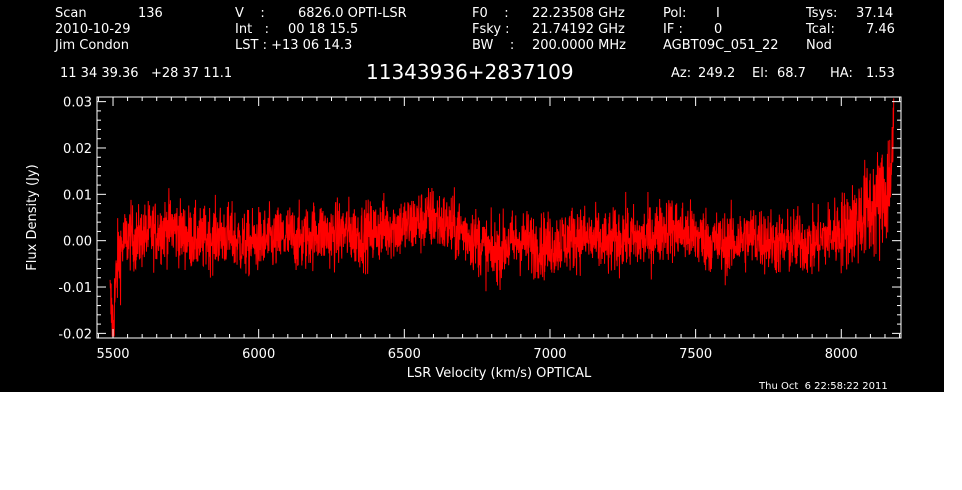 The height and width of the screenshot is (490, 962). What do you see at coordinates (250, 13) in the screenshot?
I see `velocity-label: V :` at bounding box center [250, 13].